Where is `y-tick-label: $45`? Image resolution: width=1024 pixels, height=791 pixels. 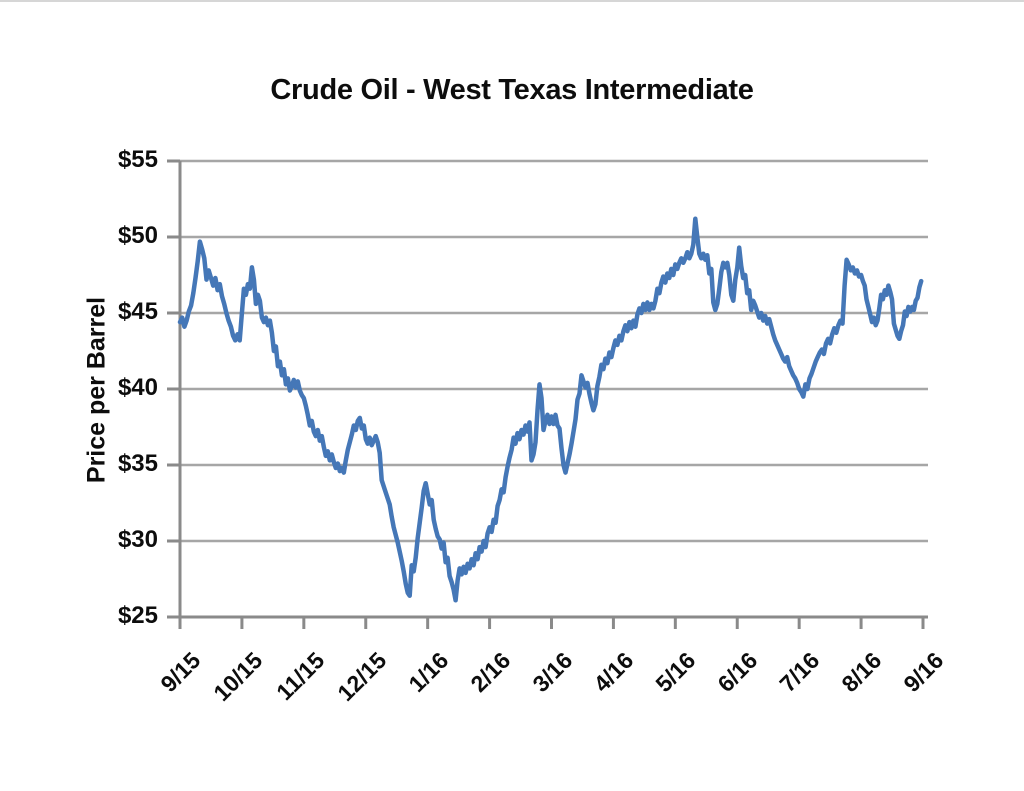 y-tick-label: $45 is located at coordinates (137, 311).